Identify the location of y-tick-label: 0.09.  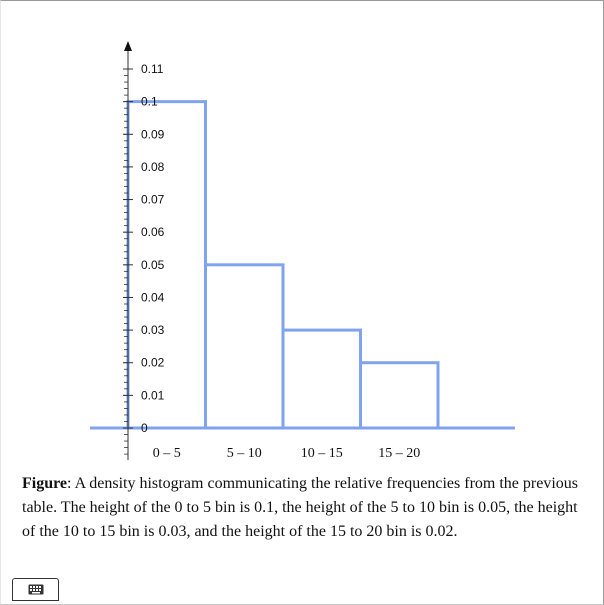
(153, 134).